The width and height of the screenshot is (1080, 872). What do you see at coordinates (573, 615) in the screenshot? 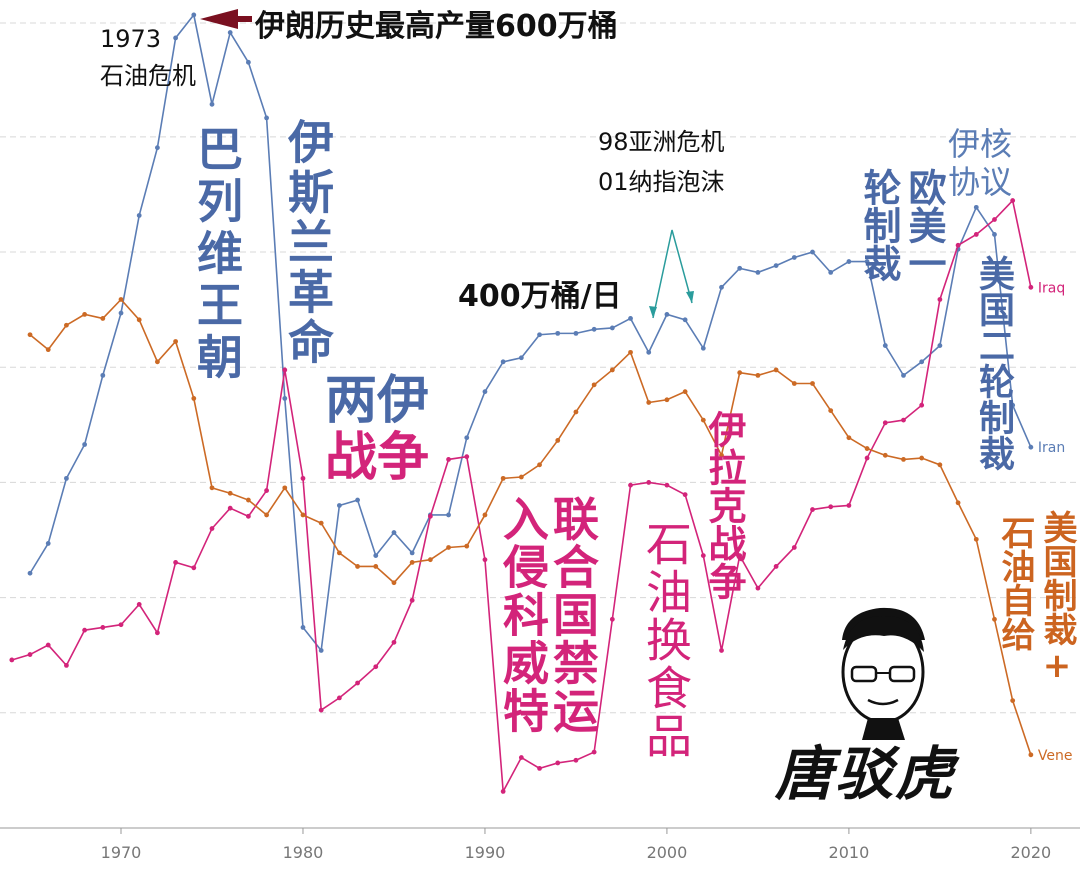
I see `annotation: 联合国禁运` at bounding box center [573, 615].